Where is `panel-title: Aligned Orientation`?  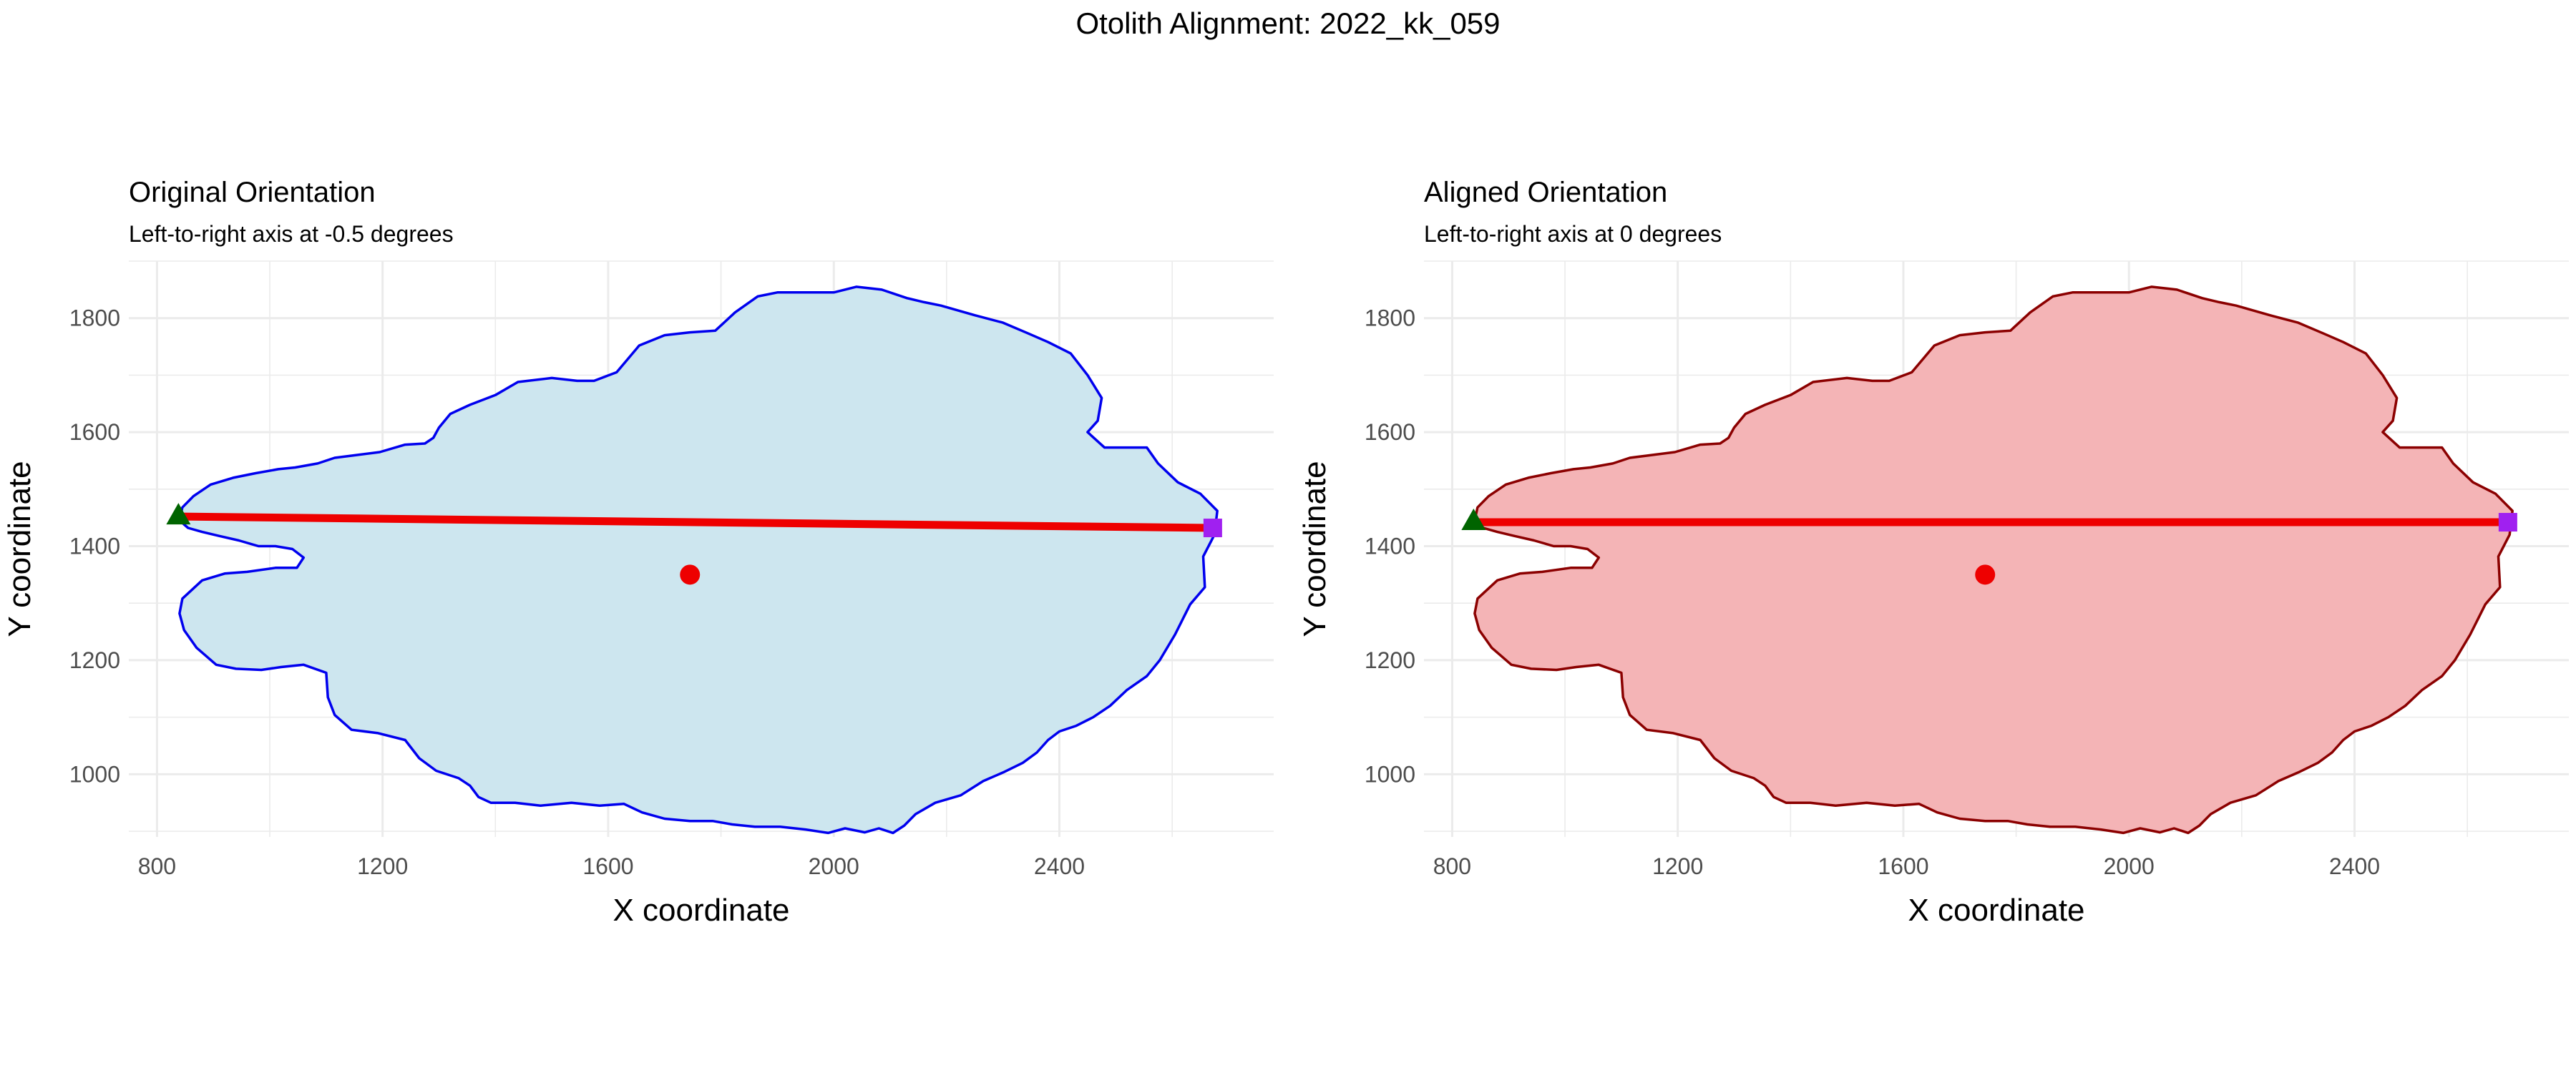 panel-title: Aligned Orientation is located at coordinates (1546, 193).